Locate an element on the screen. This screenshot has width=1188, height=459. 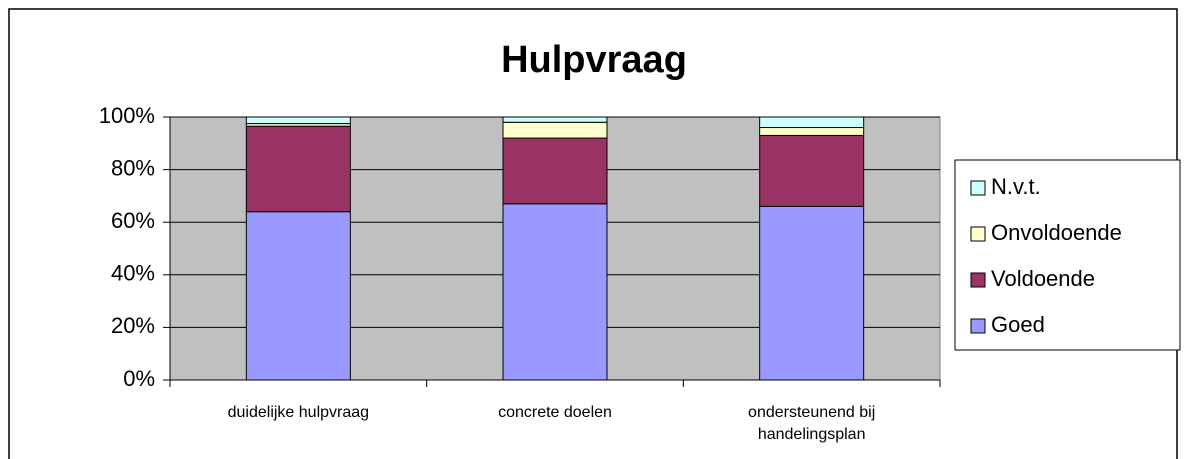
y-tick-label: 80% is located at coordinates (133, 167).